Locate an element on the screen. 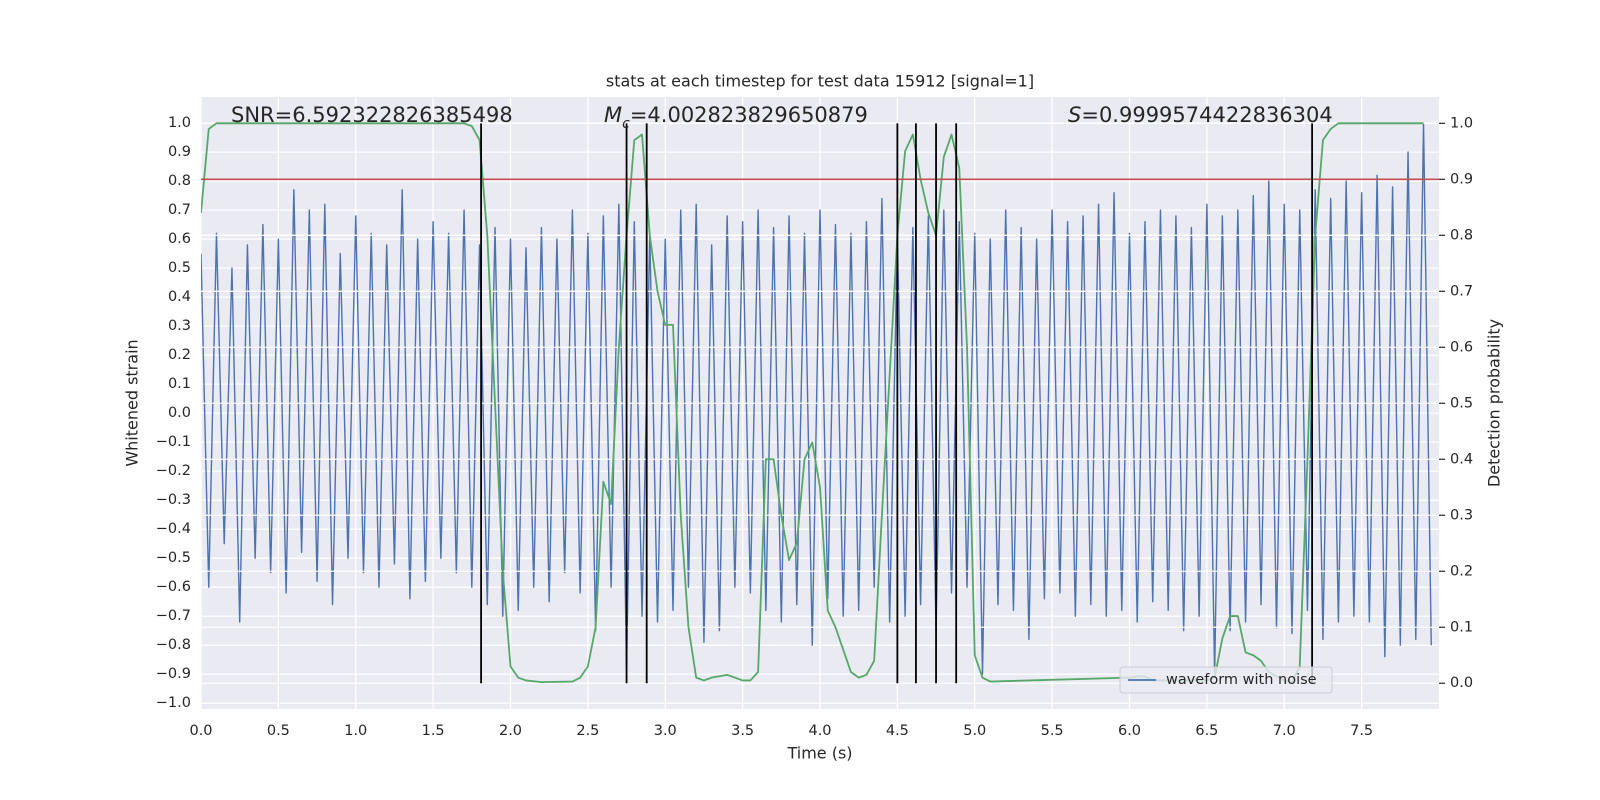  x-tick-label: 3.0 is located at coordinates (665, 731).